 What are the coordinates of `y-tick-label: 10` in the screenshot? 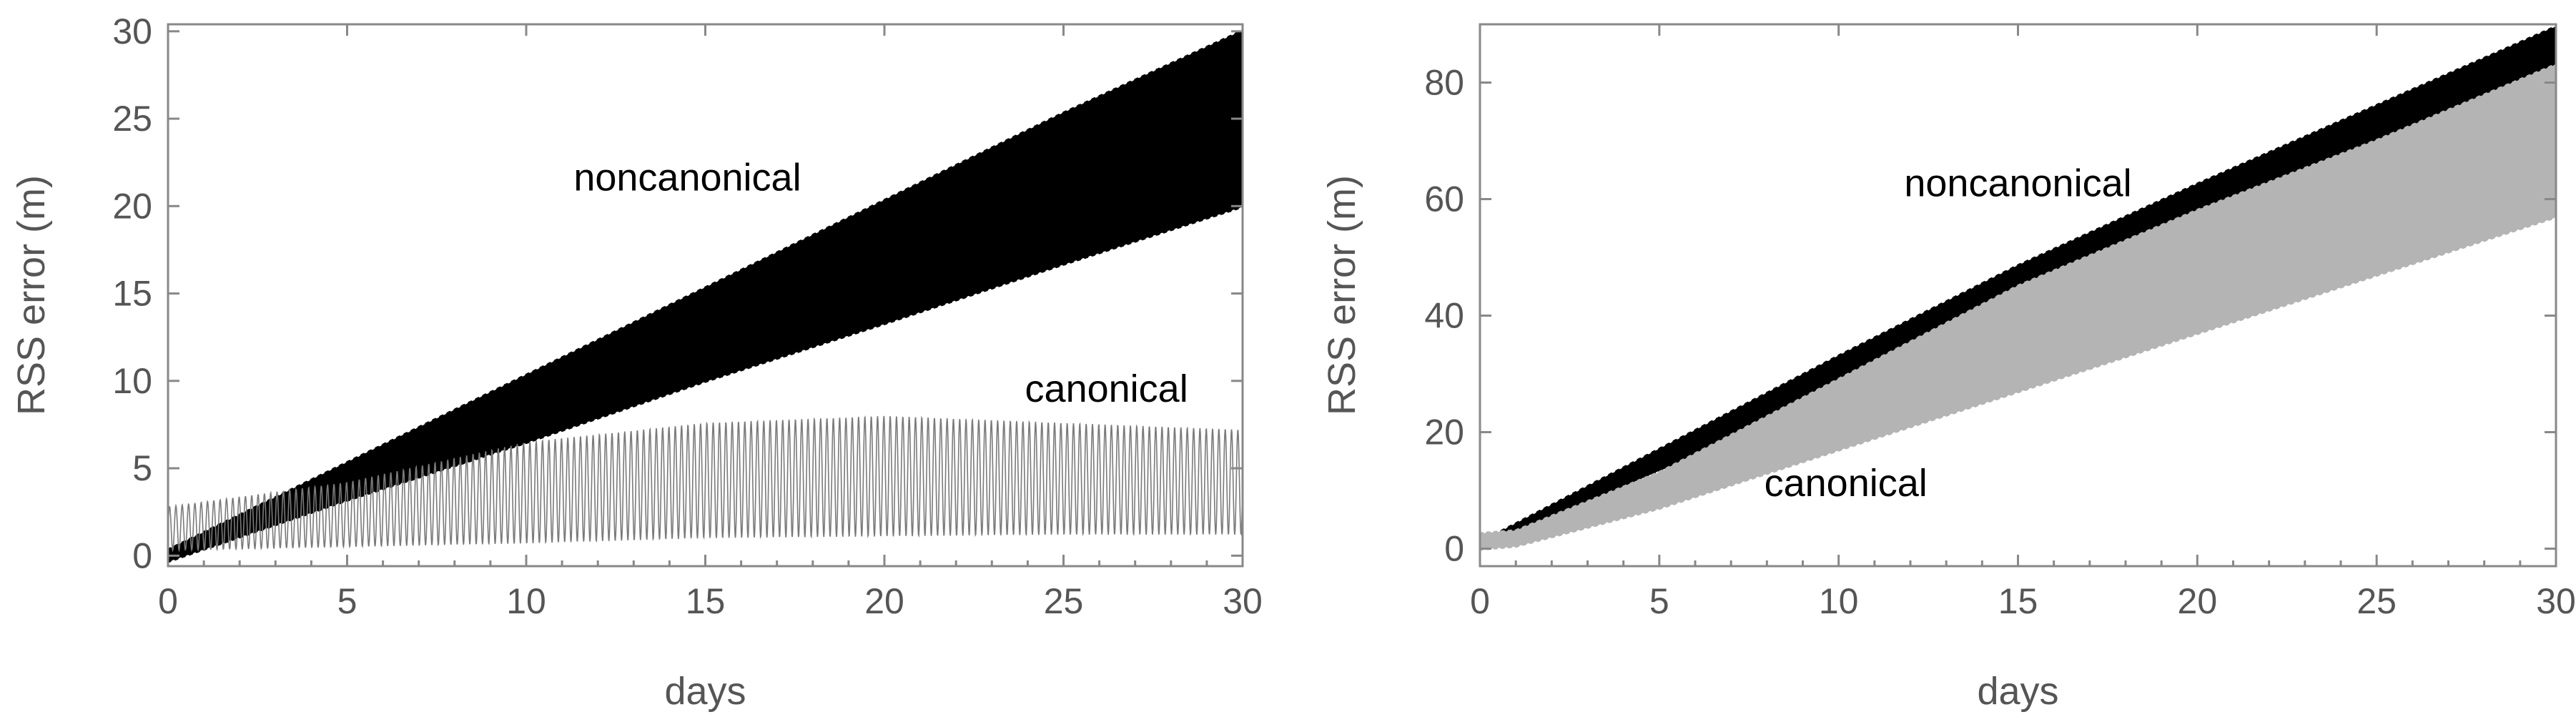 It's located at (132, 381).